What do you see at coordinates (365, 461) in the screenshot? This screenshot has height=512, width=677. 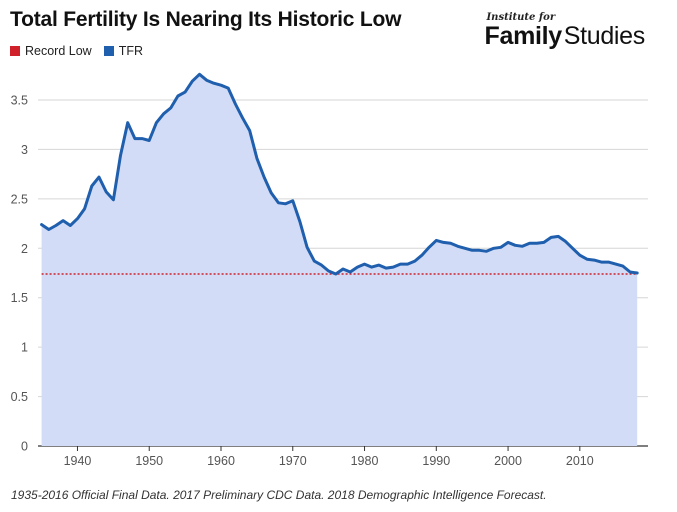 I see `x-tick-label: 1980` at bounding box center [365, 461].